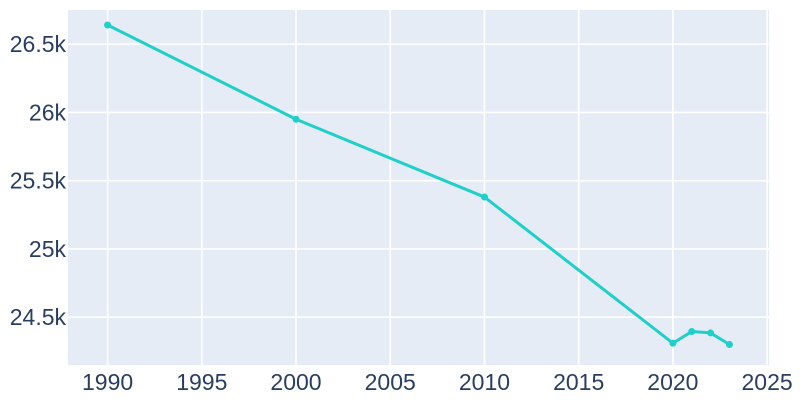 The height and width of the screenshot is (400, 800). I want to click on y-tick-label: 25.5k, so click(38, 181).